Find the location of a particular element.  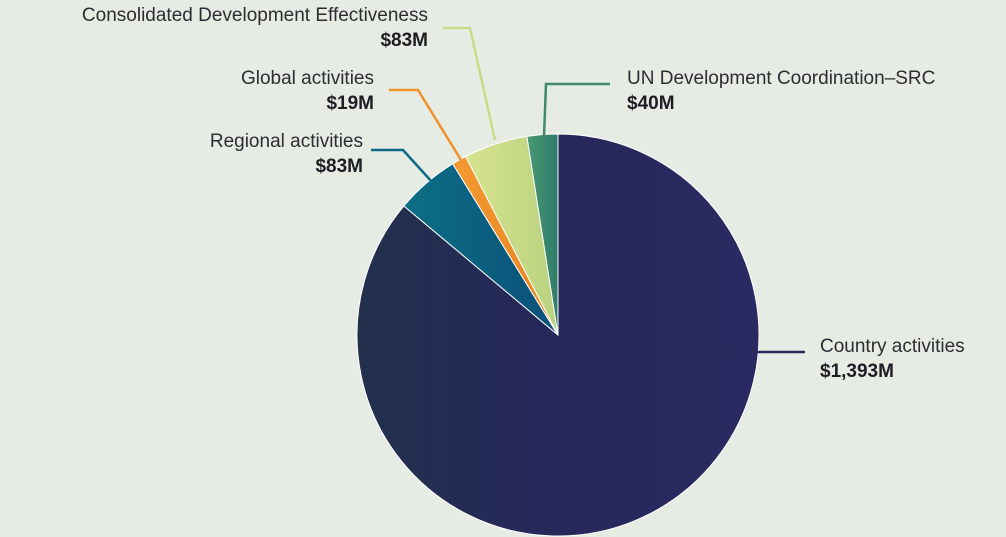

slice-label-3: Consolidated Development Effectiveness is located at coordinates (255, 15).